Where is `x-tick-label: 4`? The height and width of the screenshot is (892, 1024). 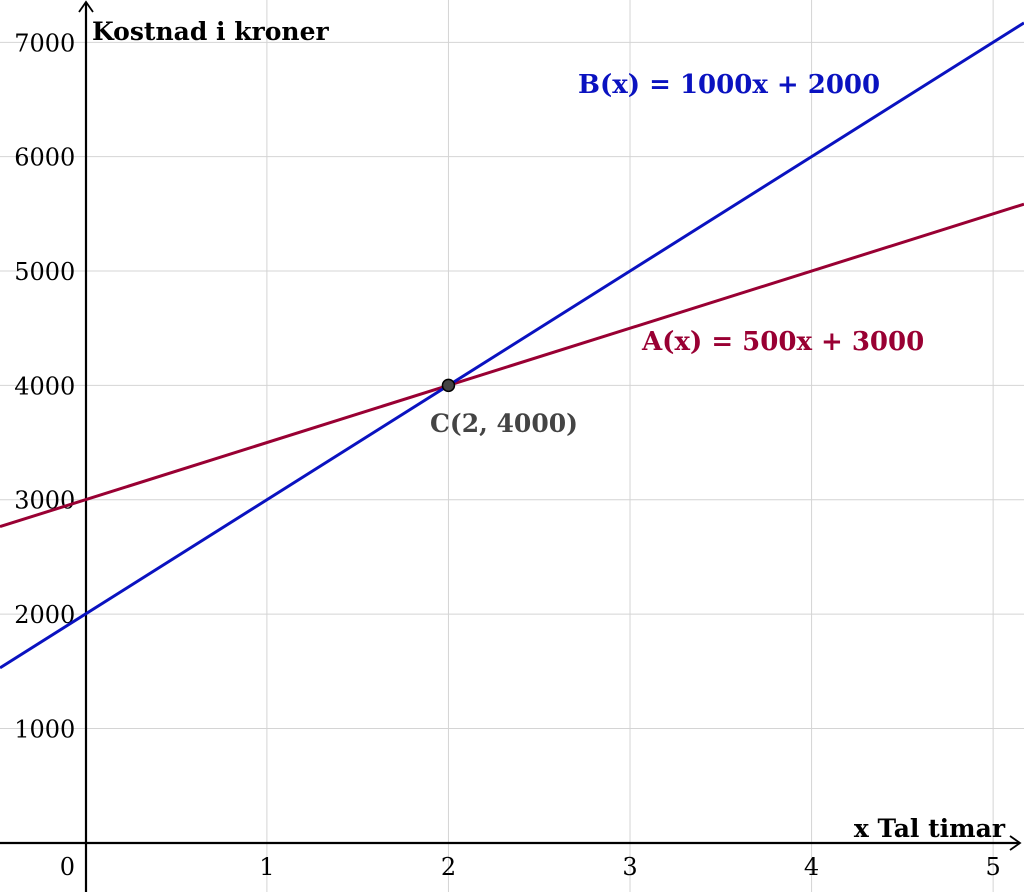 x-tick-label: 4 is located at coordinates (811, 867).